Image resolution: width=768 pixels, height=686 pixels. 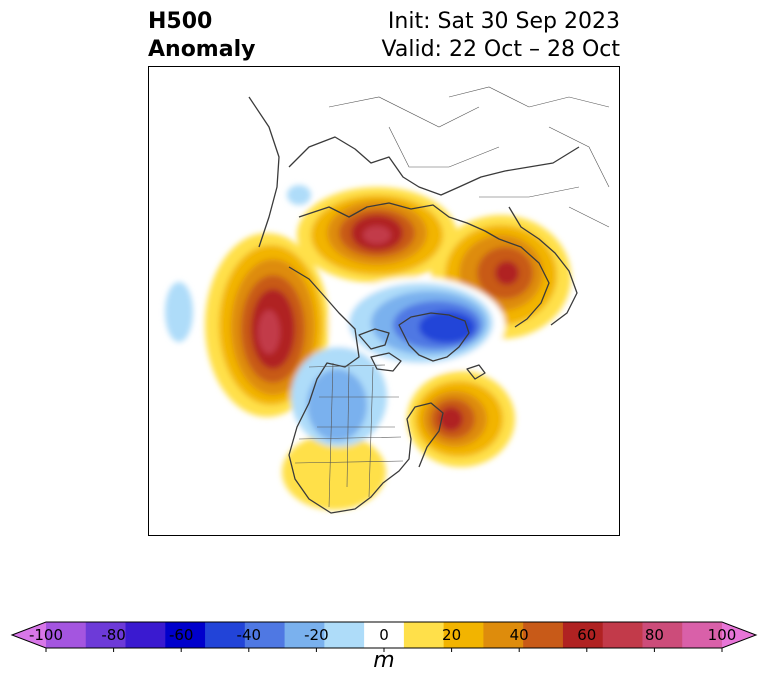 I want to click on title-anomaly: Anomaly, so click(x=202, y=49).